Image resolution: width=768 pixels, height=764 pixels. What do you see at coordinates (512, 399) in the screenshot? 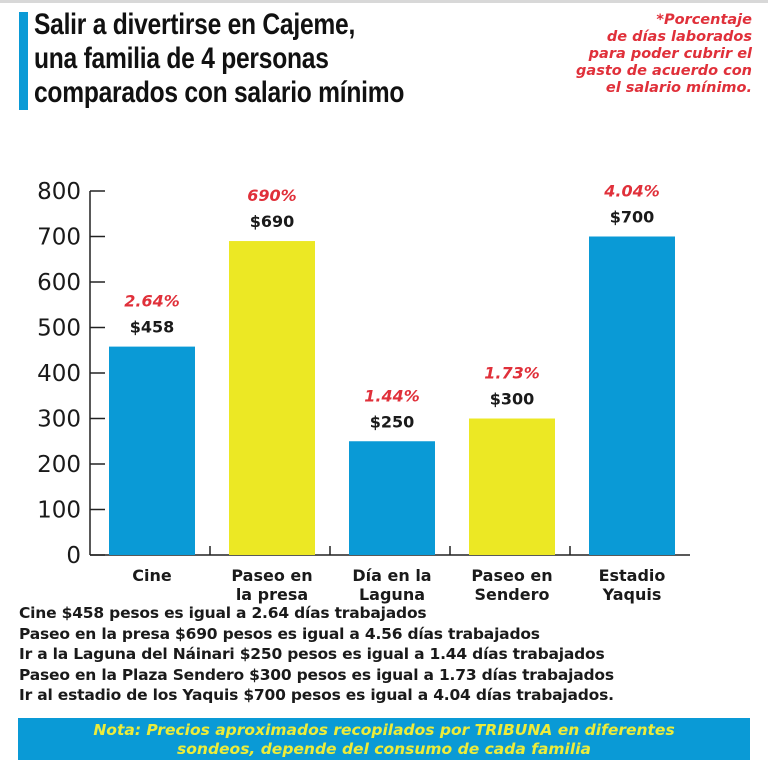
I see `bar-value-label: $300` at bounding box center [512, 399].